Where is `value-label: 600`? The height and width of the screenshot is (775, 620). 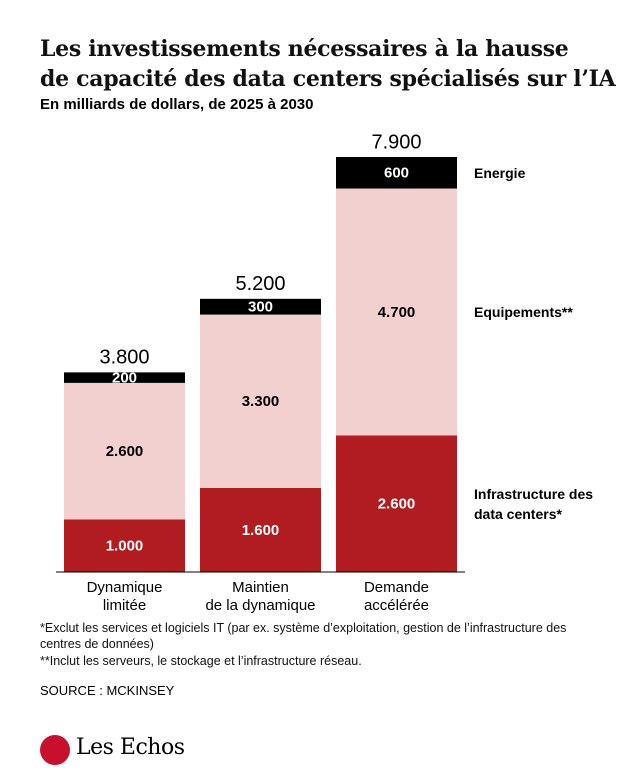
value-label: 600 is located at coordinates (396, 173).